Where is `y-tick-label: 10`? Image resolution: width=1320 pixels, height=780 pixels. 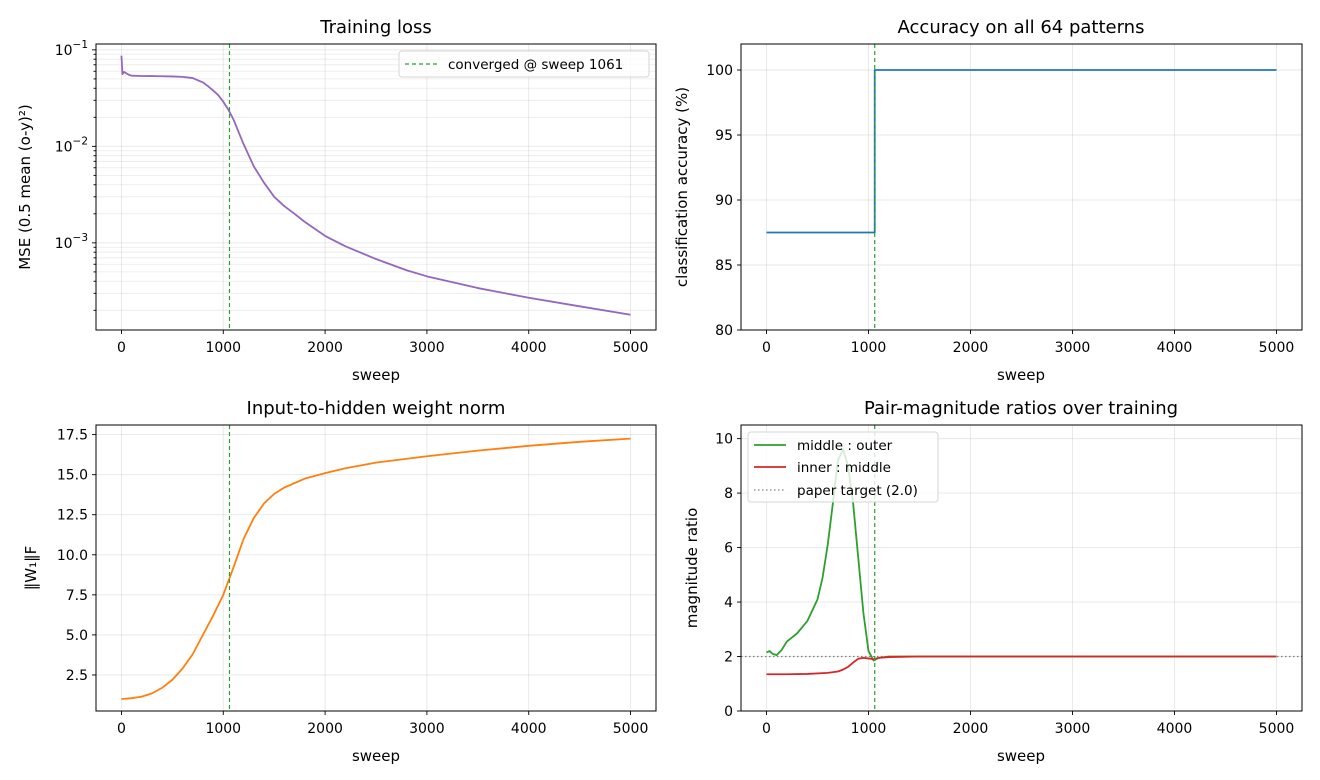
y-tick-label: 10 is located at coordinates (724, 440).